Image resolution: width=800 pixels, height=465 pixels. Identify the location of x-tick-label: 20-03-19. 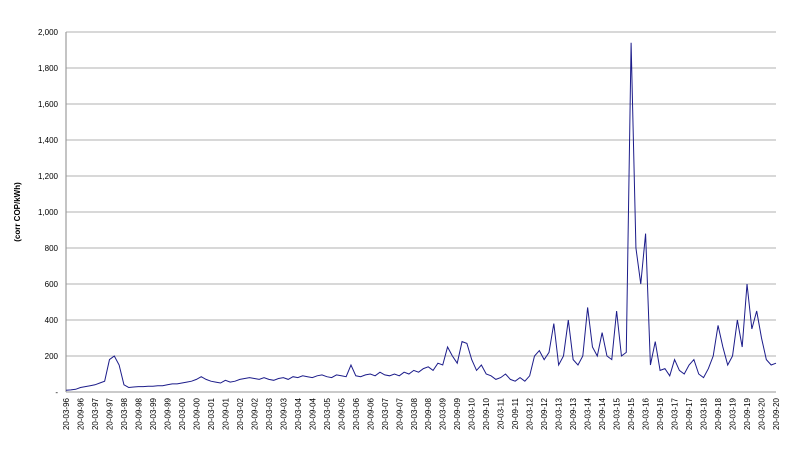
(733, 413).